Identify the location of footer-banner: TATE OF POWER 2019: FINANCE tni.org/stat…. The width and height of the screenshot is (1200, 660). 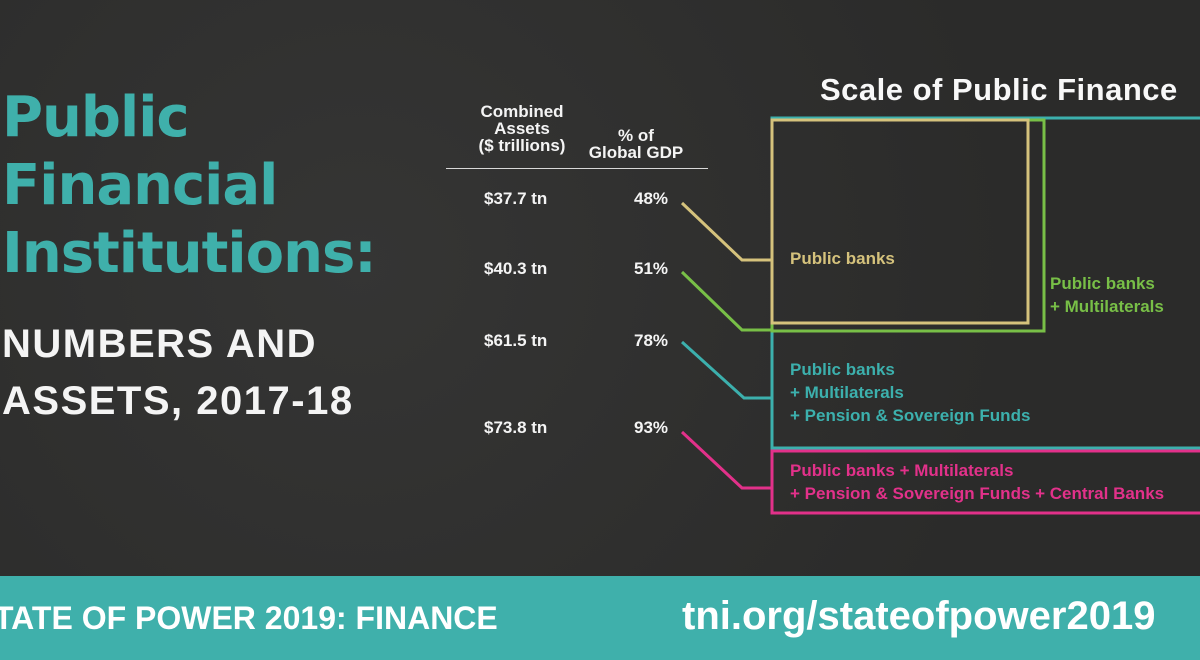
(600, 618).